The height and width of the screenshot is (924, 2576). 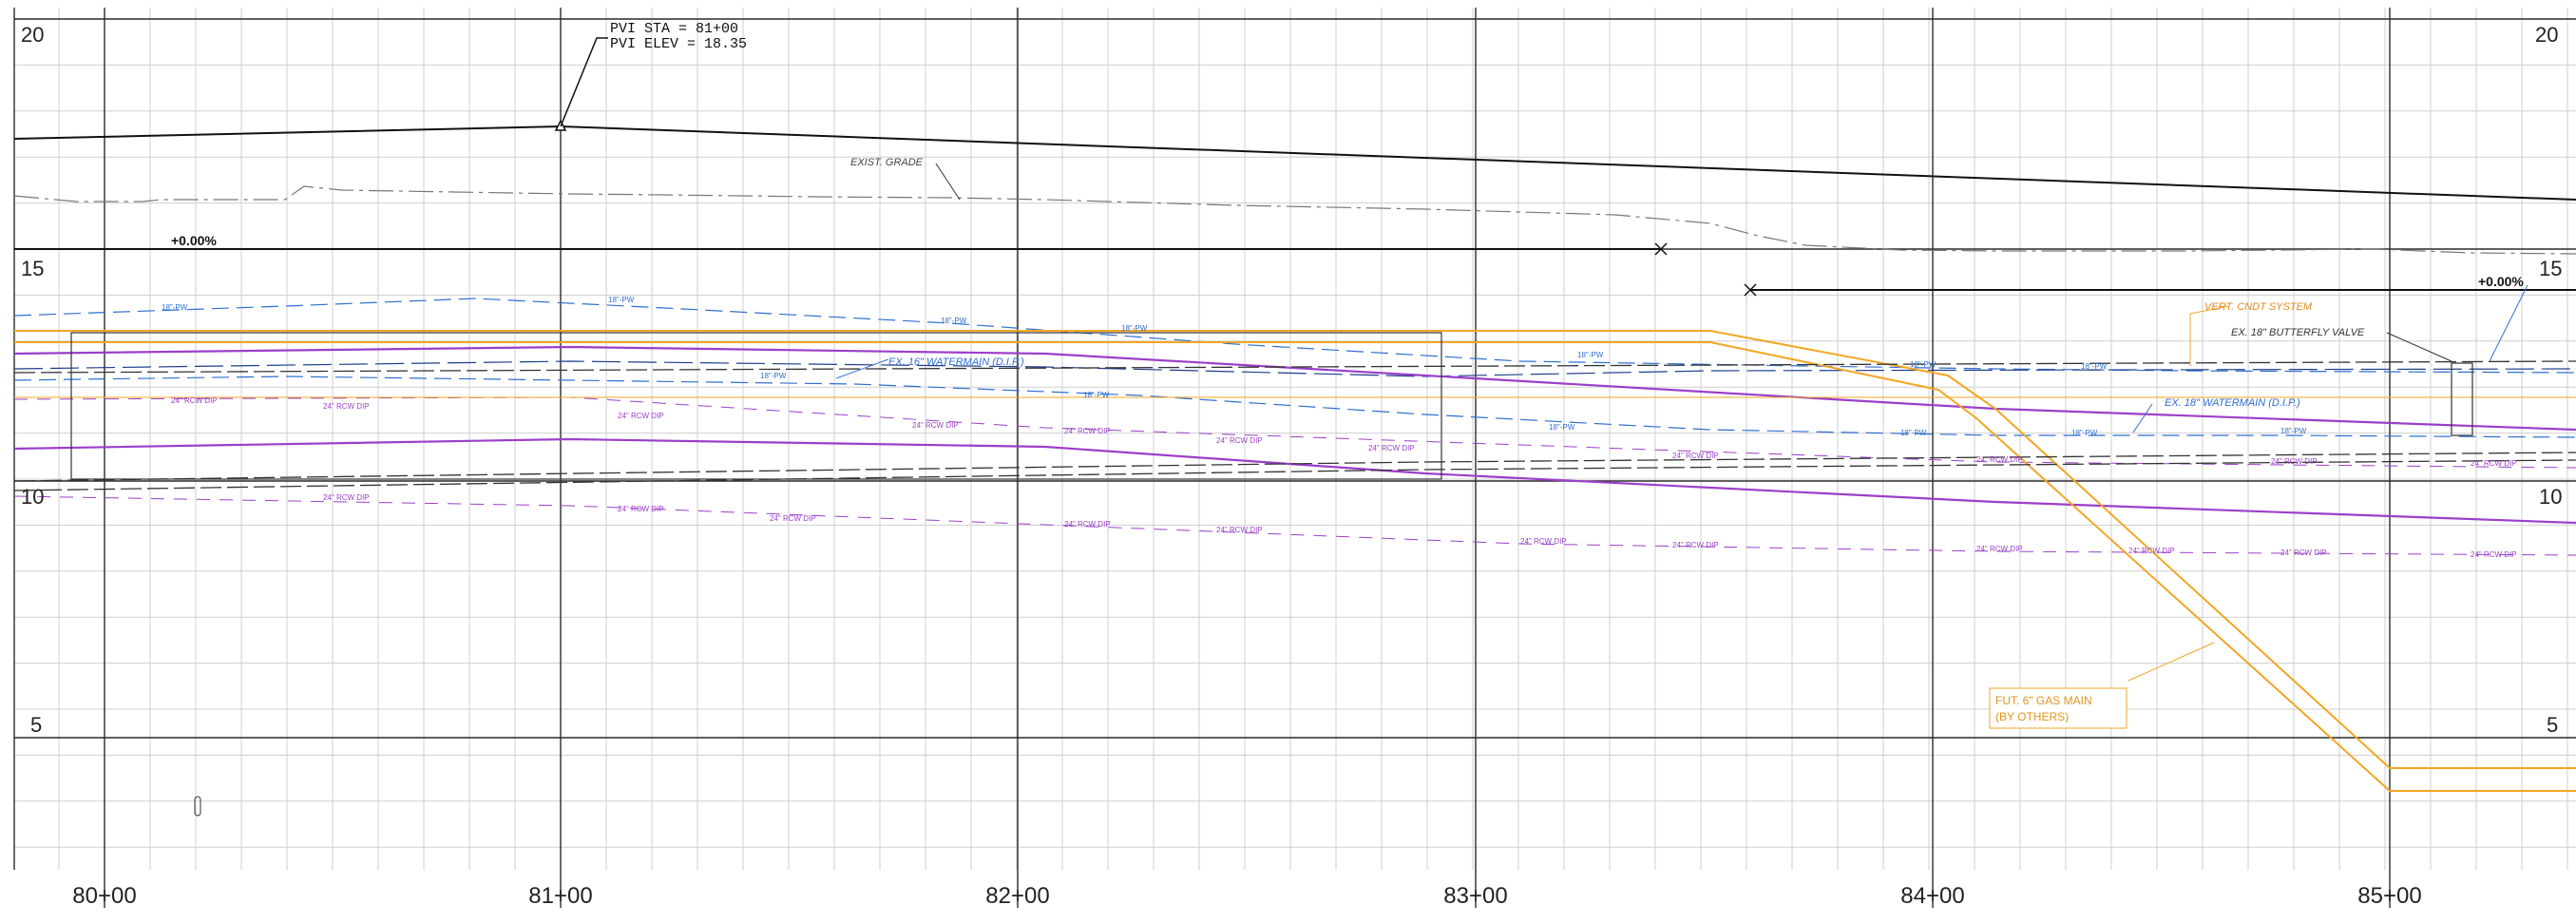 What do you see at coordinates (1017, 896) in the screenshot?
I see `station-label-8200: 82+00` at bounding box center [1017, 896].